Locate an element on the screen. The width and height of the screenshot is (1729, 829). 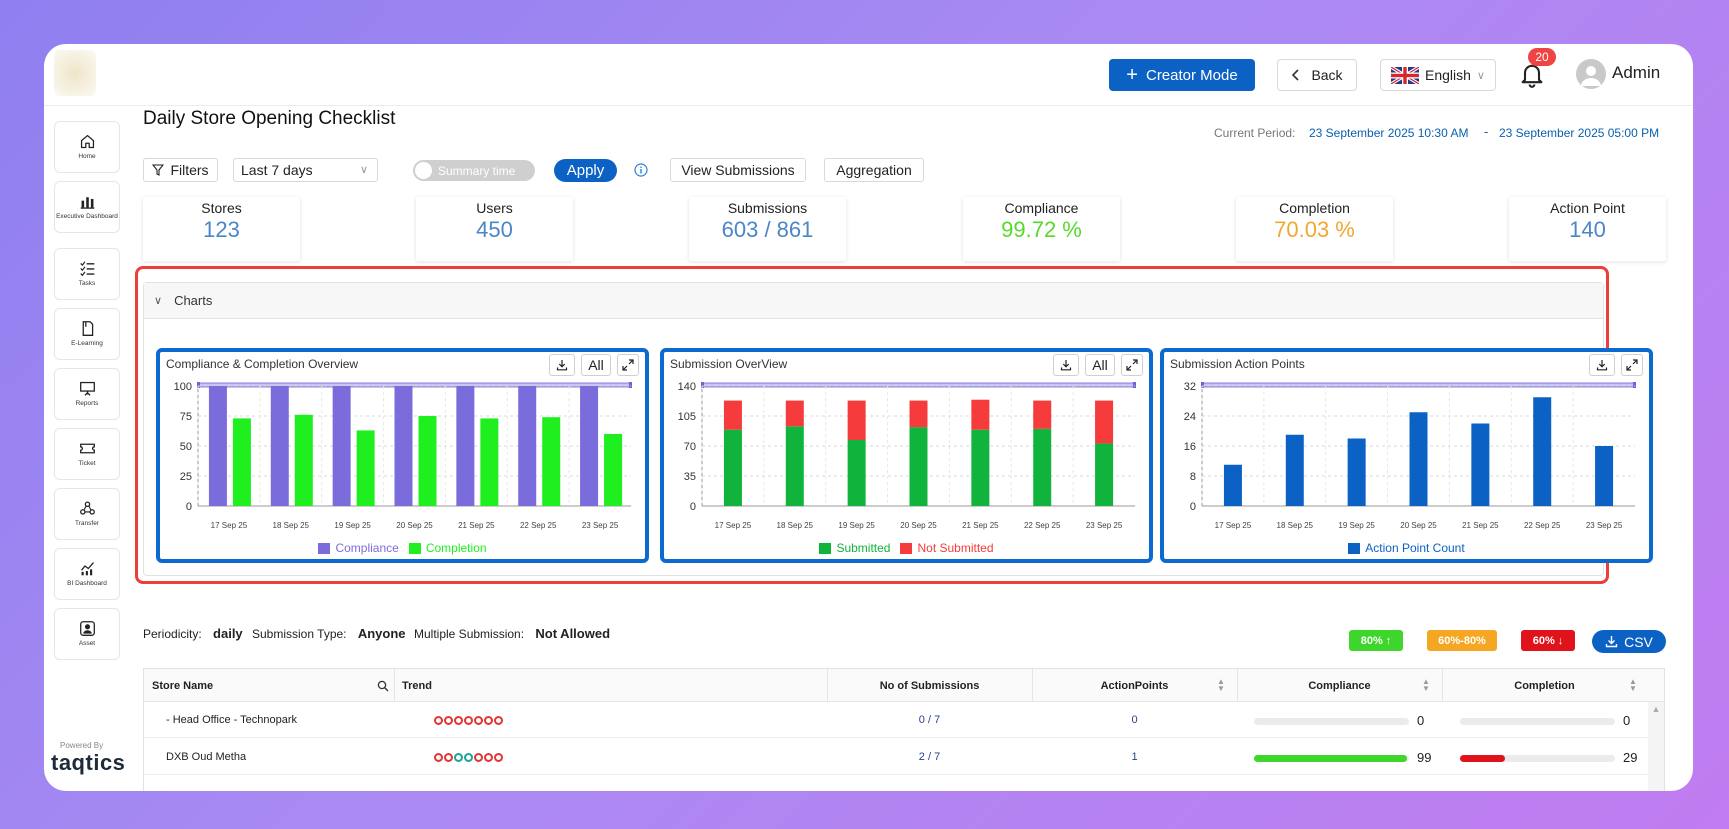
csv-download-button: CSV is located at coordinates (1629, 641).